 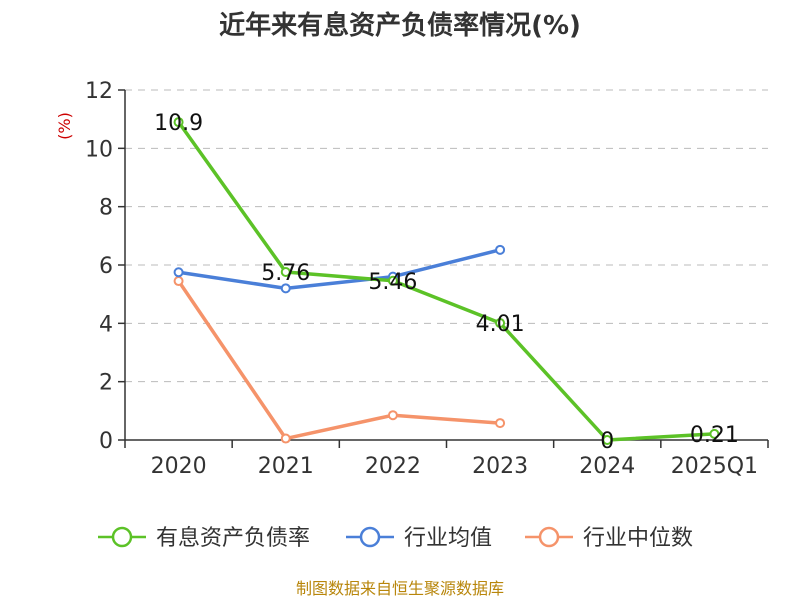 I want to click on legend-item: 有息资产负债率, so click(x=204, y=538).